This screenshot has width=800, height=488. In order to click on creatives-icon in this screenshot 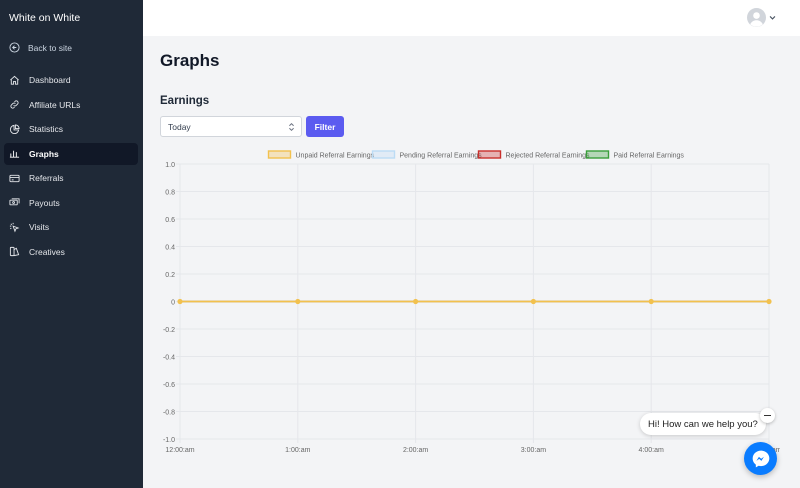, I will do `click(14, 251)`.